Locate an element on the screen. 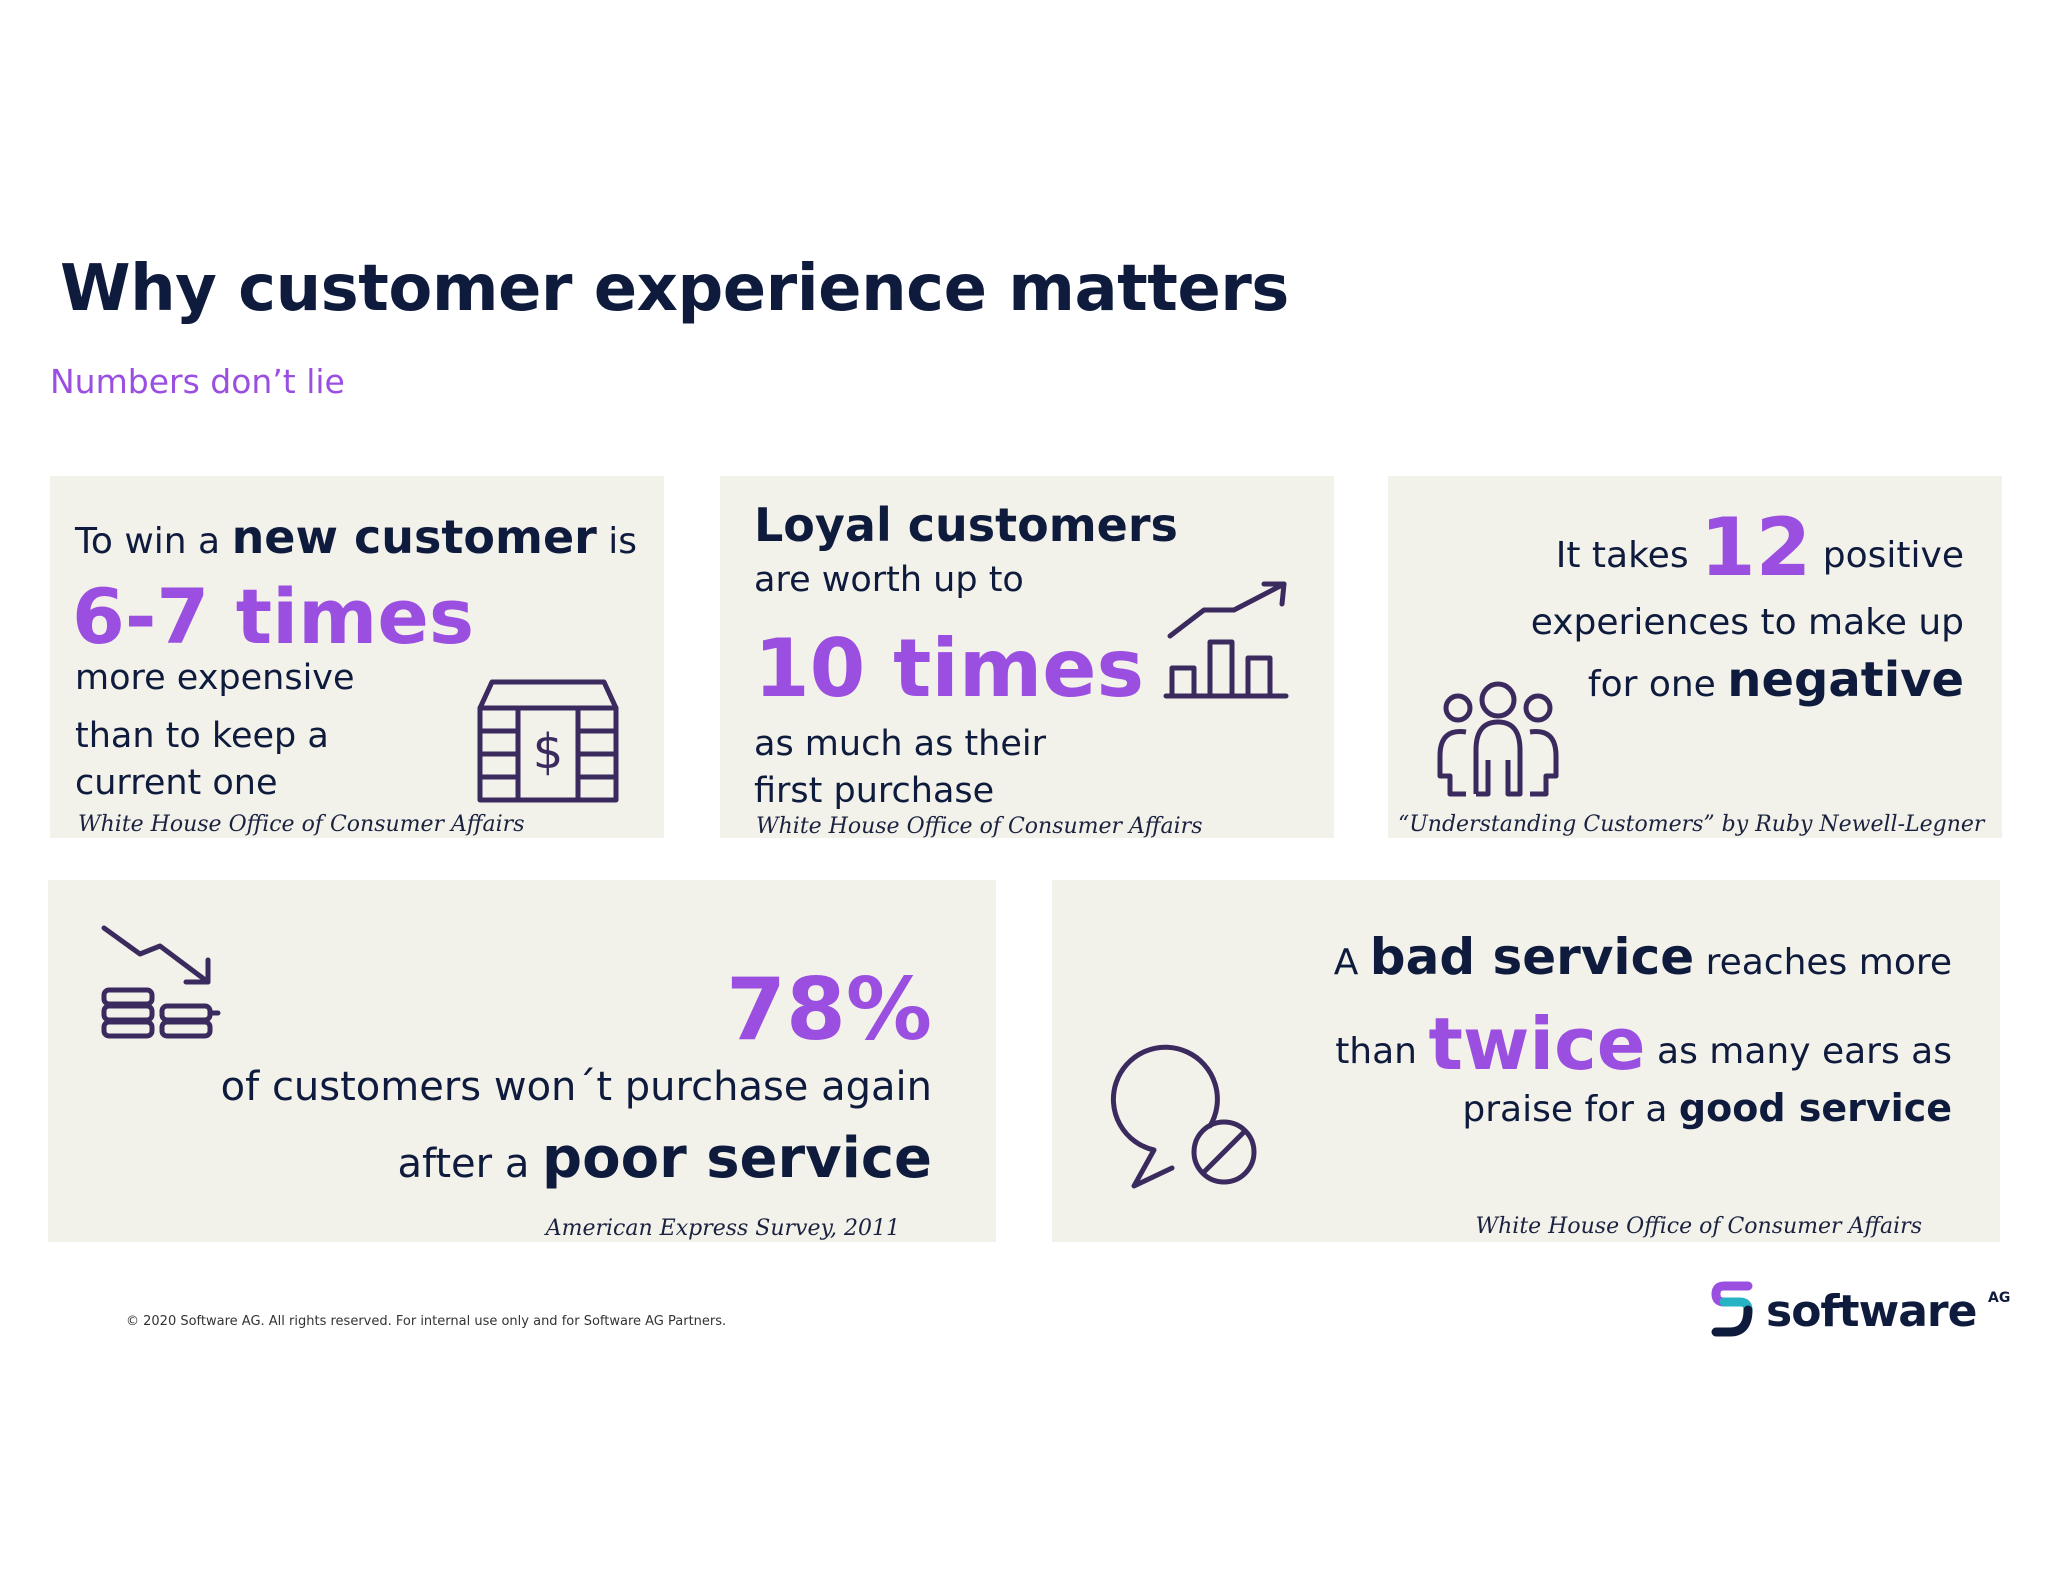 This screenshot has height=1582, width=2048. card3-line2: experiences to make up is located at coordinates (1747, 622).